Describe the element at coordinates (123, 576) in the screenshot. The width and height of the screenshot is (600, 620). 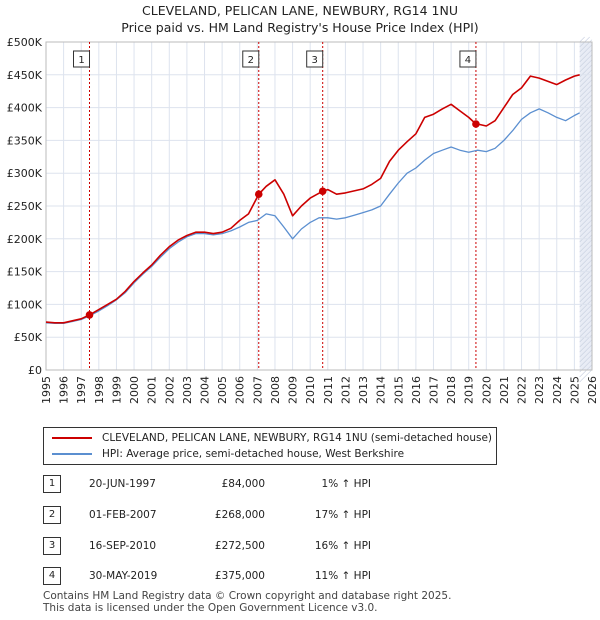
I see `sale-date: 30-MAY-2019` at that location.